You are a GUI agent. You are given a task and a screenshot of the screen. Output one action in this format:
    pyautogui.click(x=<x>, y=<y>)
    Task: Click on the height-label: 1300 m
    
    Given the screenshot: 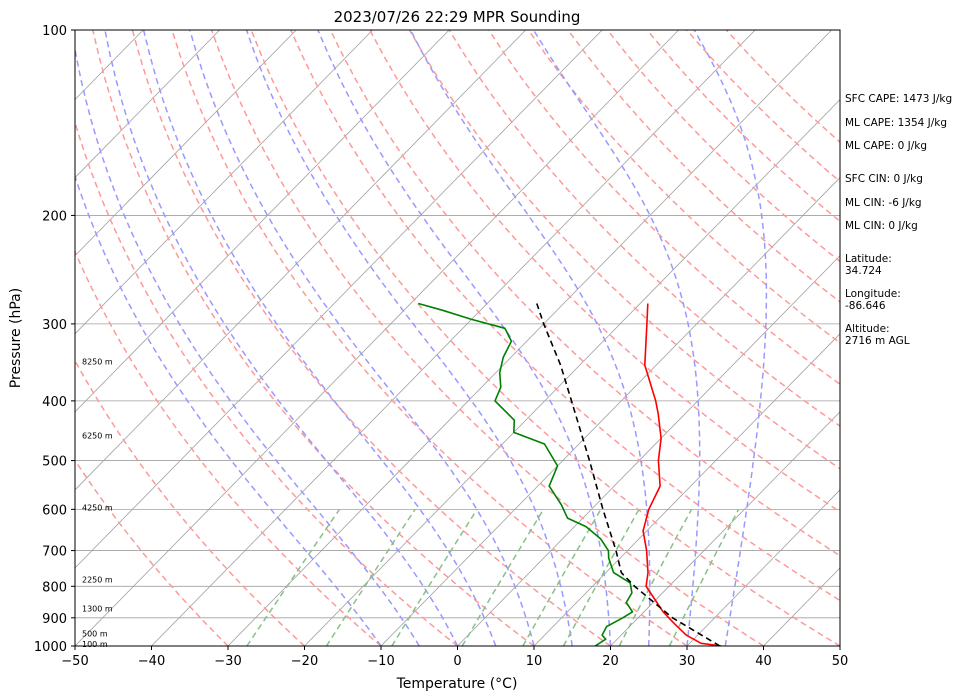 What is the action you would take?
    pyautogui.click(x=97, y=609)
    